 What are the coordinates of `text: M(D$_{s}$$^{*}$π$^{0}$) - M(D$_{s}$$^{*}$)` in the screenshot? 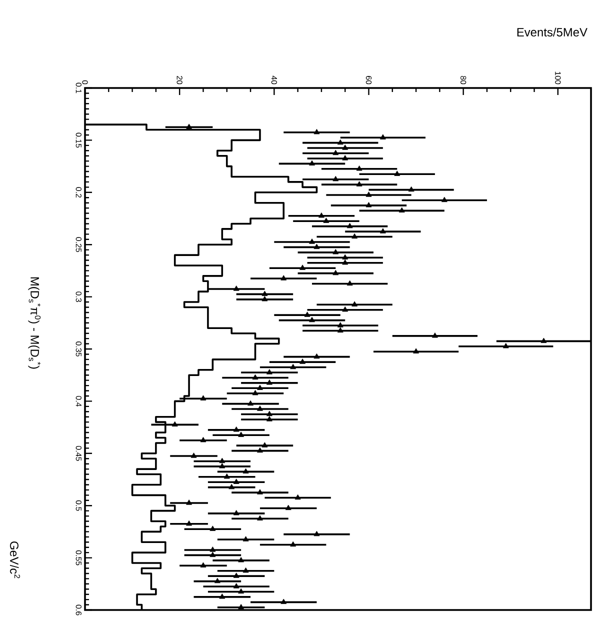 It's located at (34, 323).